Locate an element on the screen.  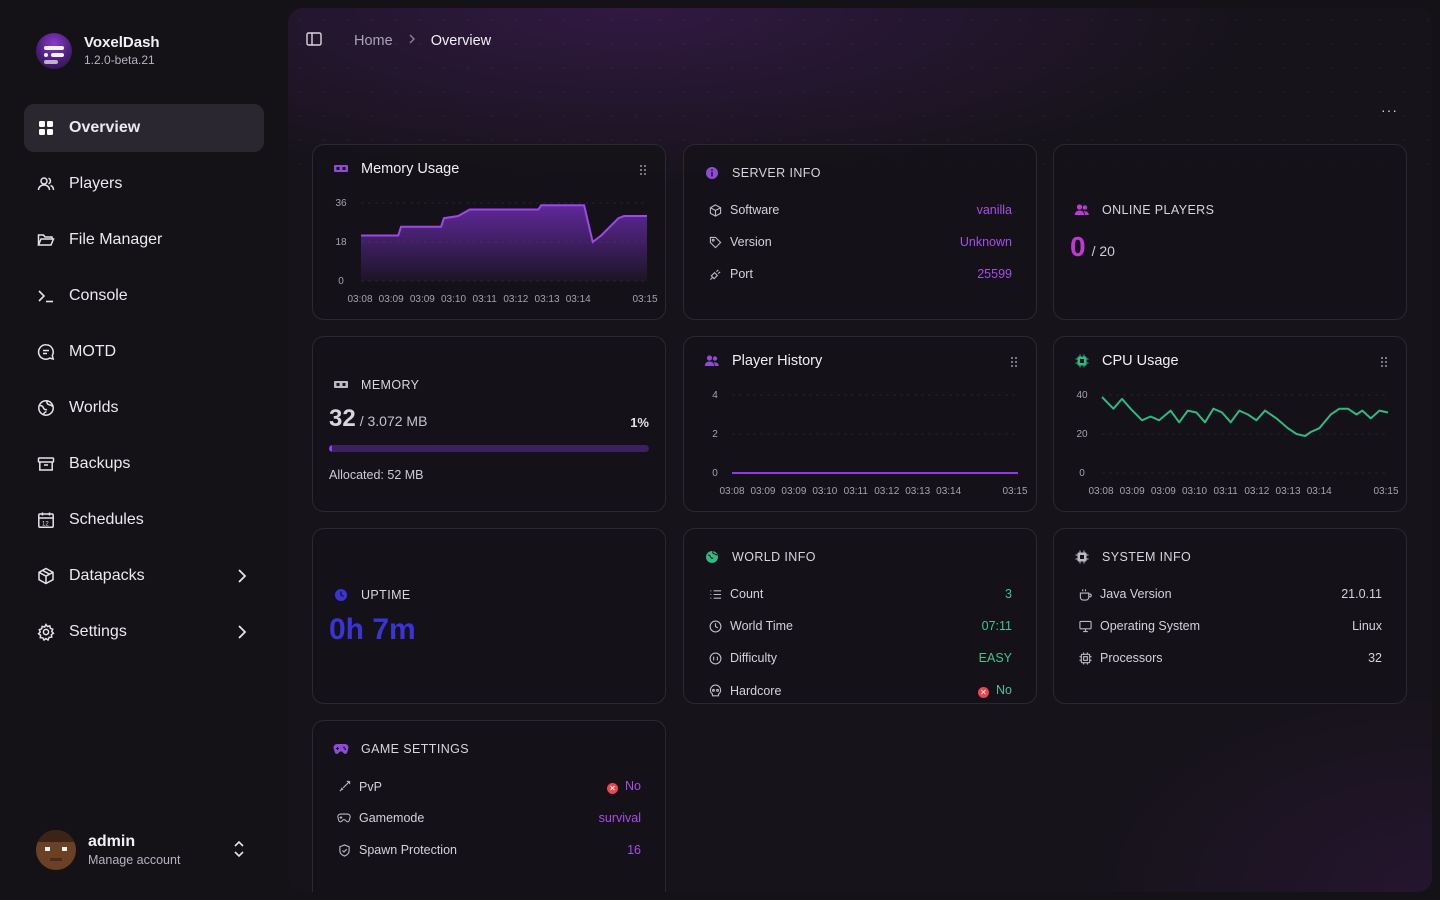
account-menu: admin Manage account is located at coordinates (144, 850).